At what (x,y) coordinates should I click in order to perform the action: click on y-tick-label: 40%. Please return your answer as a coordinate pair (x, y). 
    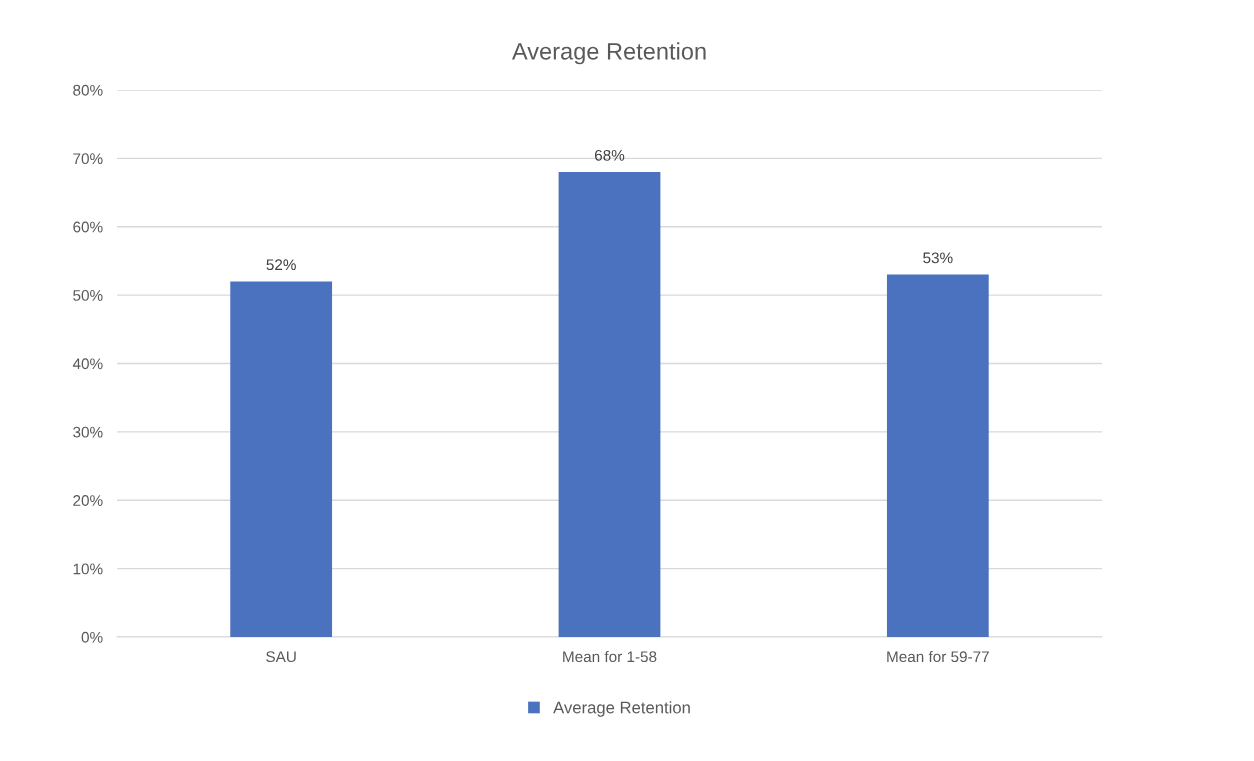
    Looking at the image, I should click on (87, 364).